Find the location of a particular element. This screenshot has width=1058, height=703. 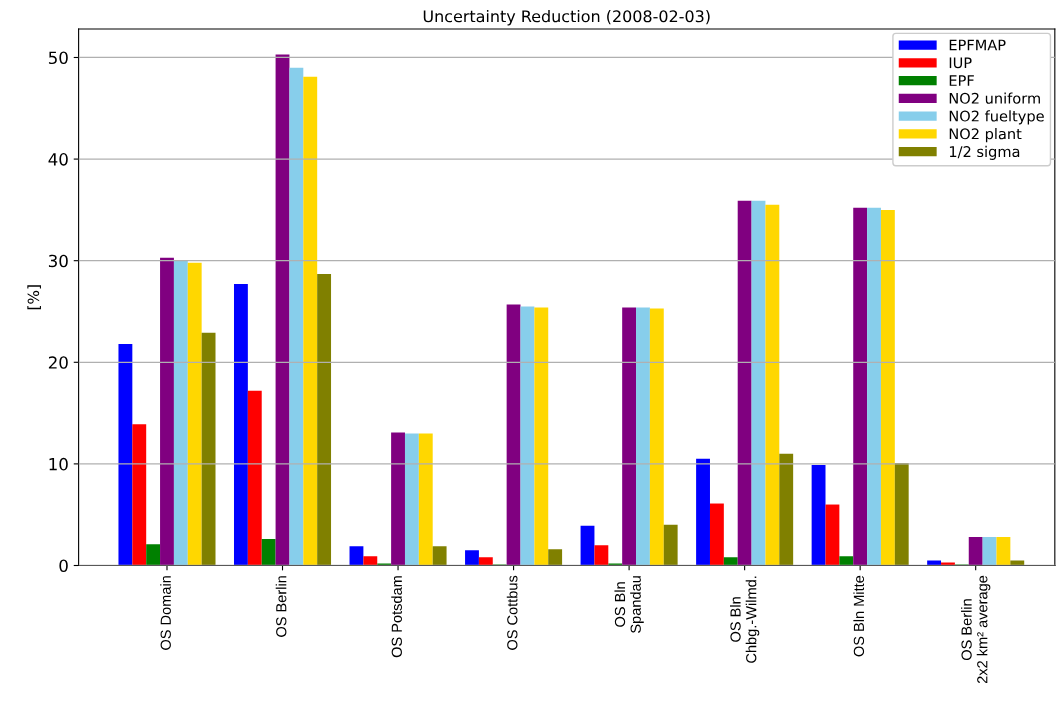

legend-label: NO2 uniform is located at coordinates (994, 98).